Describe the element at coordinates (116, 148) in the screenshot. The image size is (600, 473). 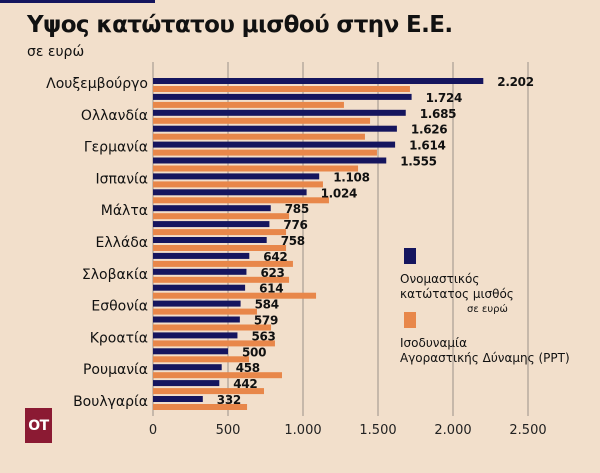
I see `country-label: Γερμανία` at that location.